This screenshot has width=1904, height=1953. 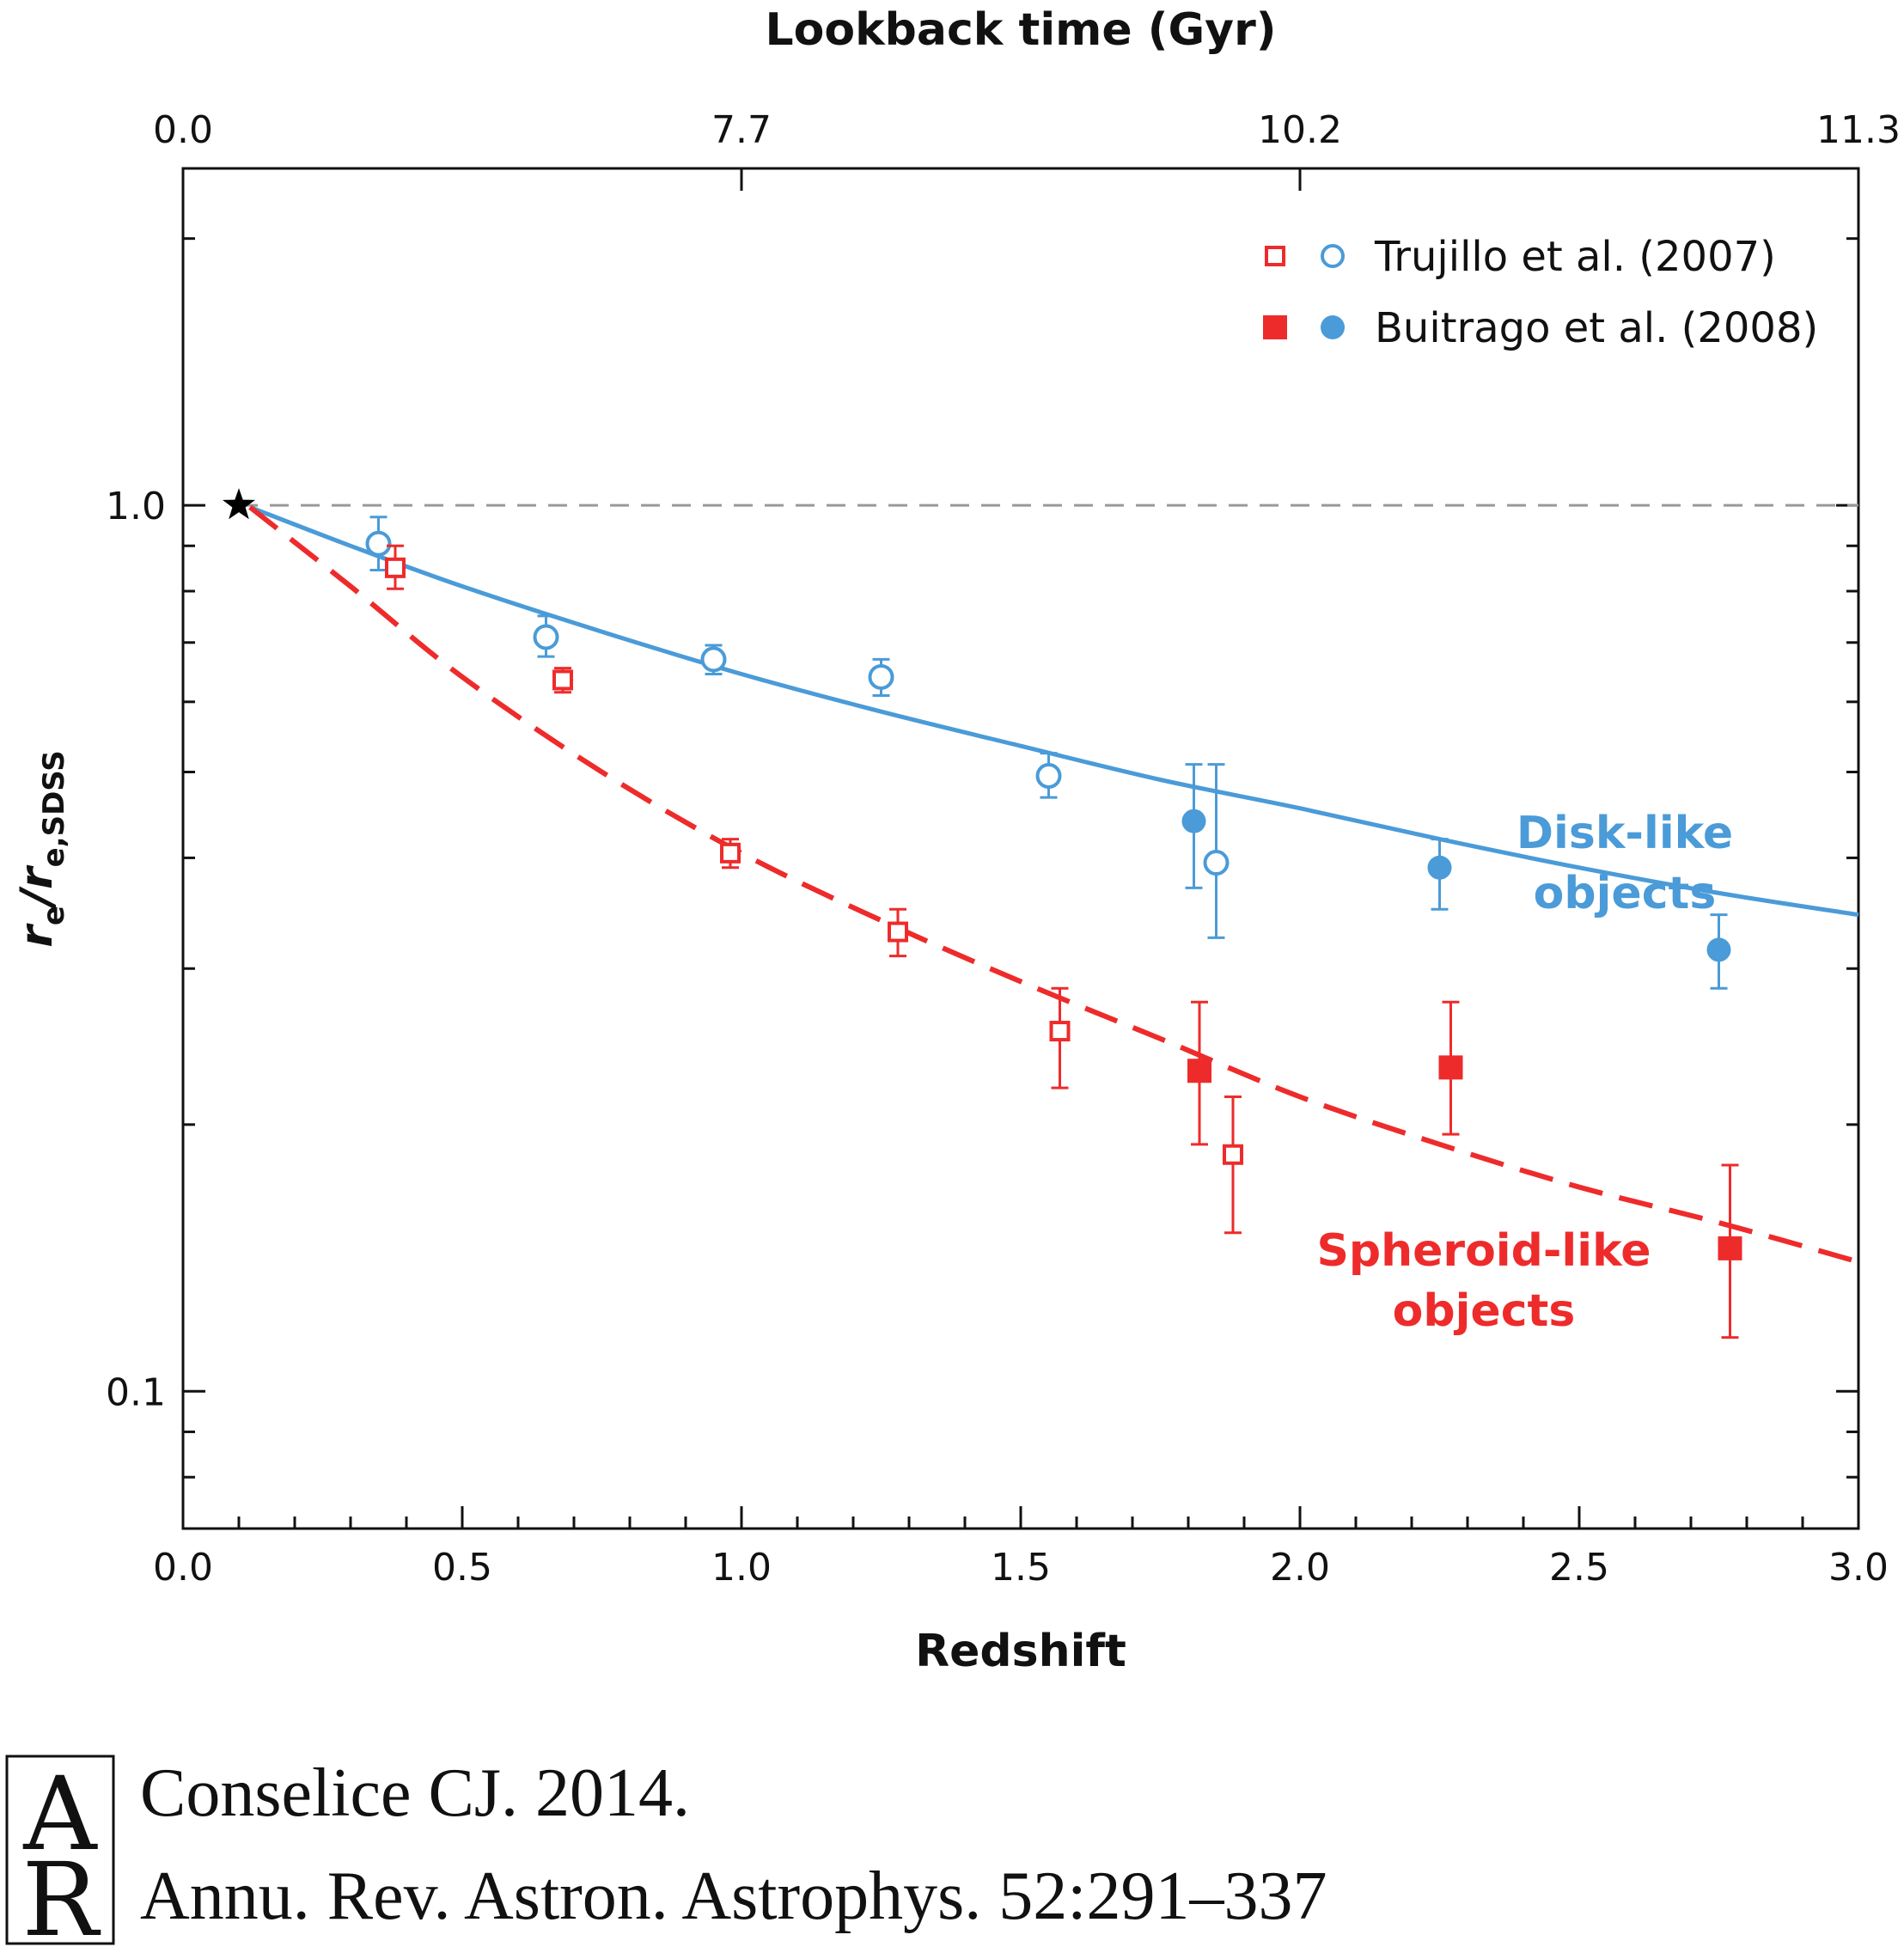 I want to click on legend-square-open, so click(x=1275, y=256).